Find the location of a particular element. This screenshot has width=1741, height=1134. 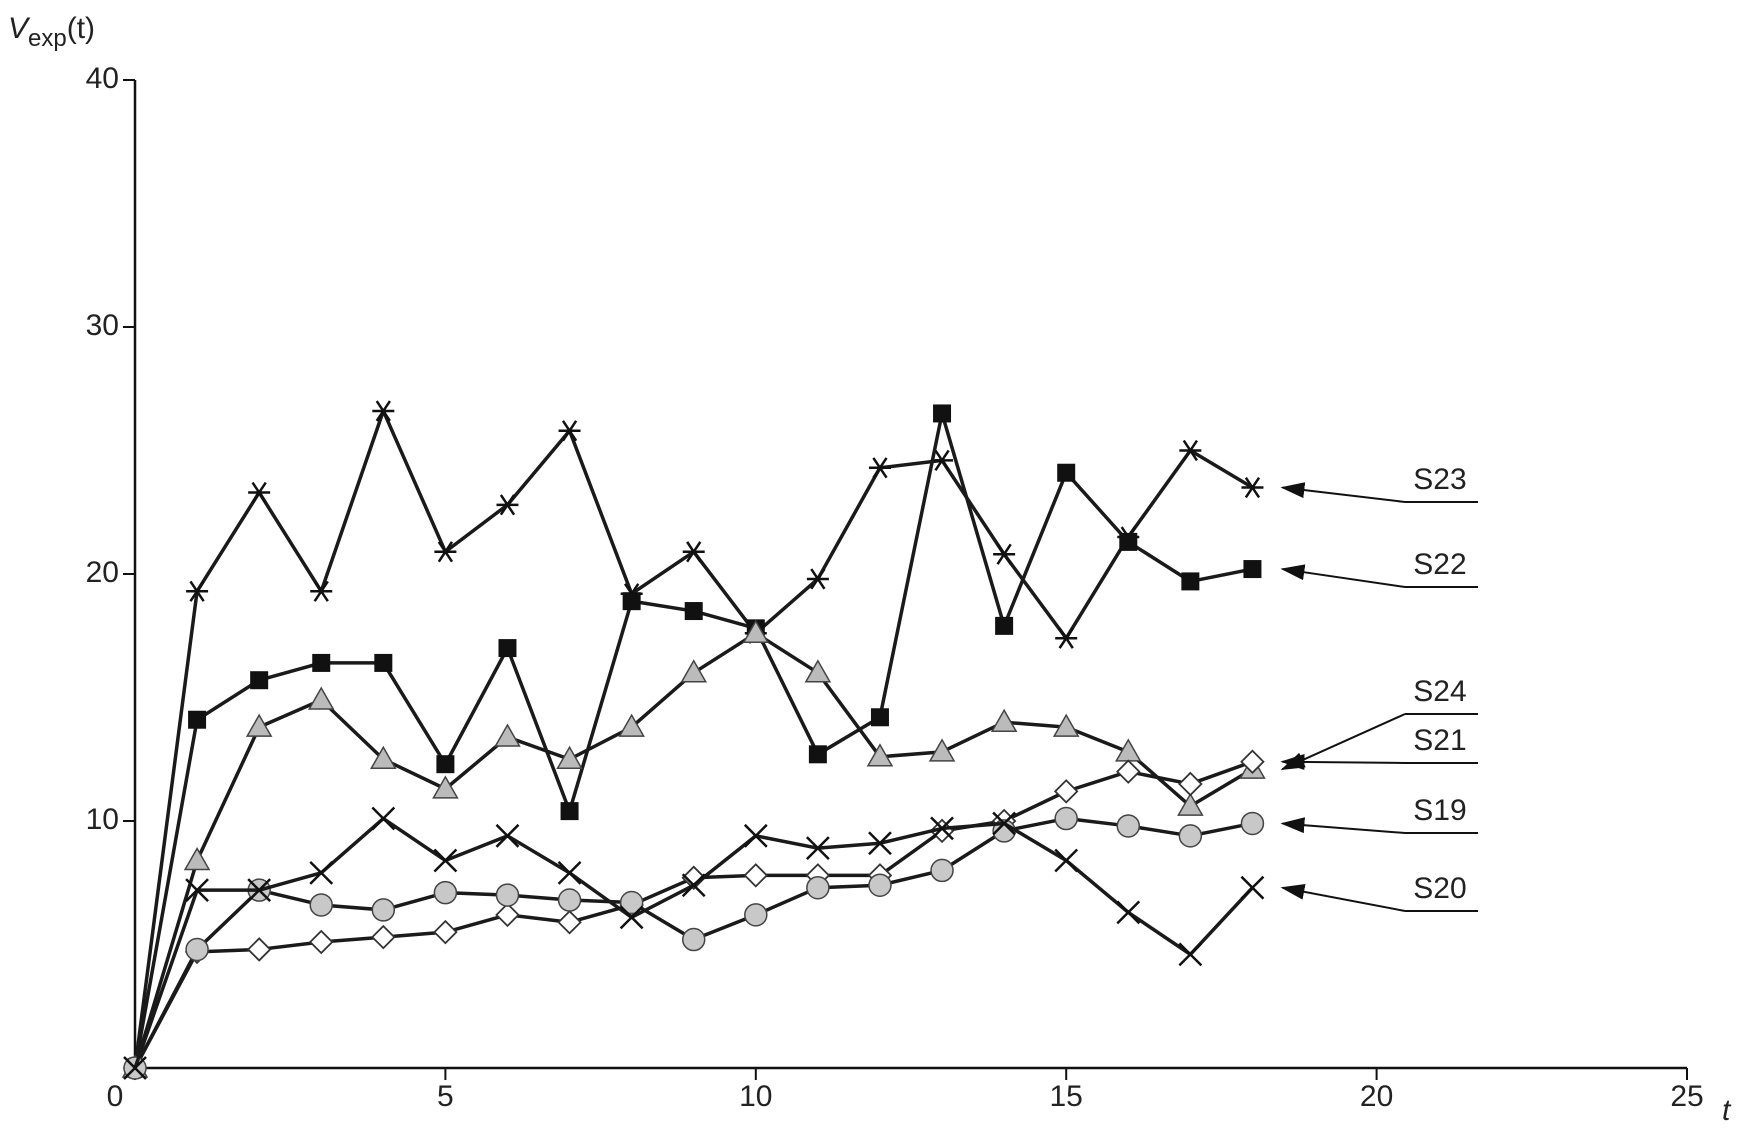

legend-label: S19 is located at coordinates (1439, 810).